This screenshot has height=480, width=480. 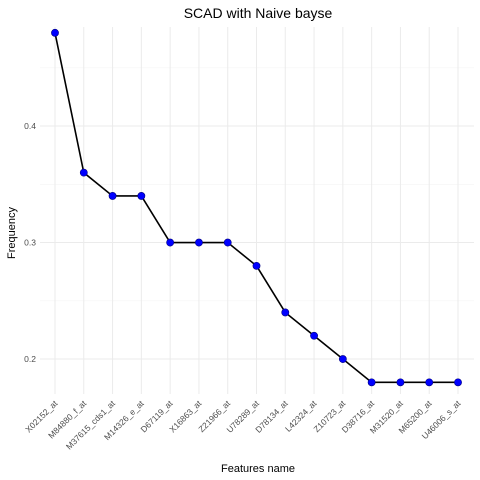 What do you see at coordinates (30, 126) in the screenshot?
I see `y-tick-label: 0.4` at bounding box center [30, 126].